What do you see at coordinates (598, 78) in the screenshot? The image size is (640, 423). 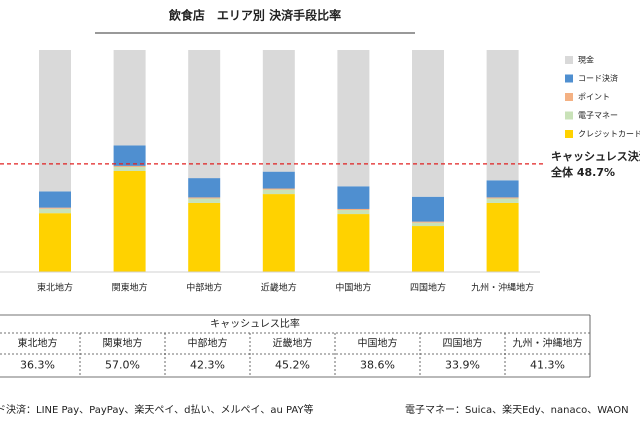 I see `legend-label: コード決済` at bounding box center [598, 78].